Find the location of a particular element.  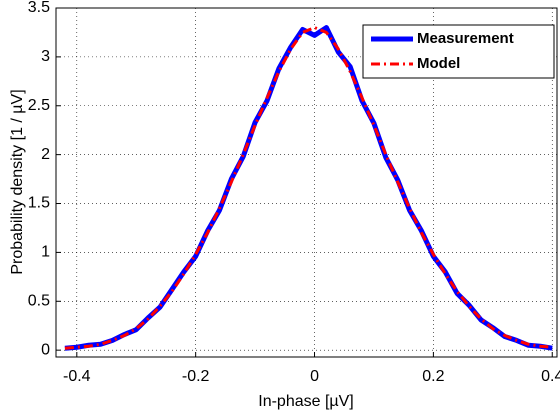

y-axis-label: Probability density [1 / µV] is located at coordinates (17, 181).